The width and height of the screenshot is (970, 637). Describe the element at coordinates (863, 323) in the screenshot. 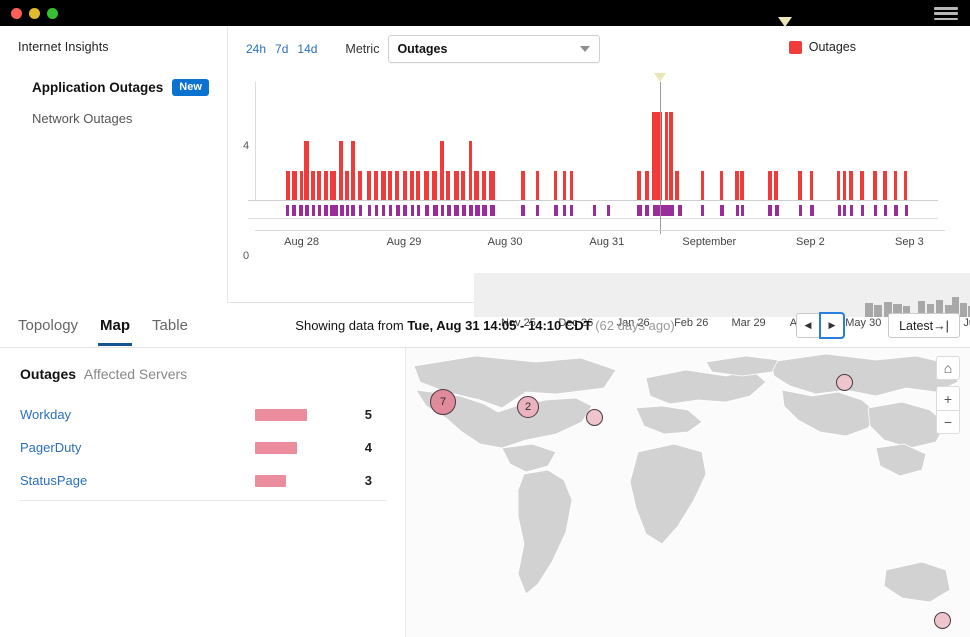

I see `mini-timeline-tick-label: May 30` at that location.